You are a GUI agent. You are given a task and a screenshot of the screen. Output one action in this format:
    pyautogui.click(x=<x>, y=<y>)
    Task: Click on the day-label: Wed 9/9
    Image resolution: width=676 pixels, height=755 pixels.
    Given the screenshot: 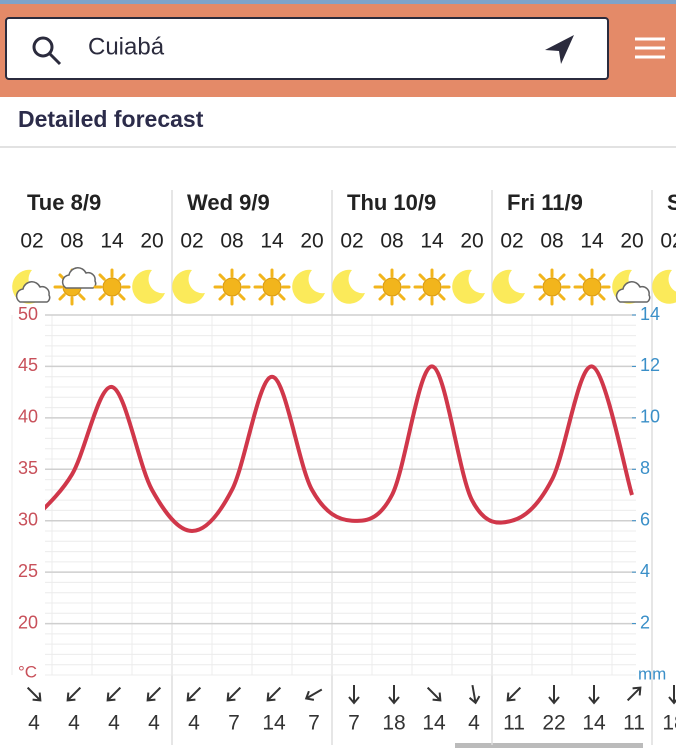 What is the action you would take?
    pyautogui.click(x=228, y=202)
    